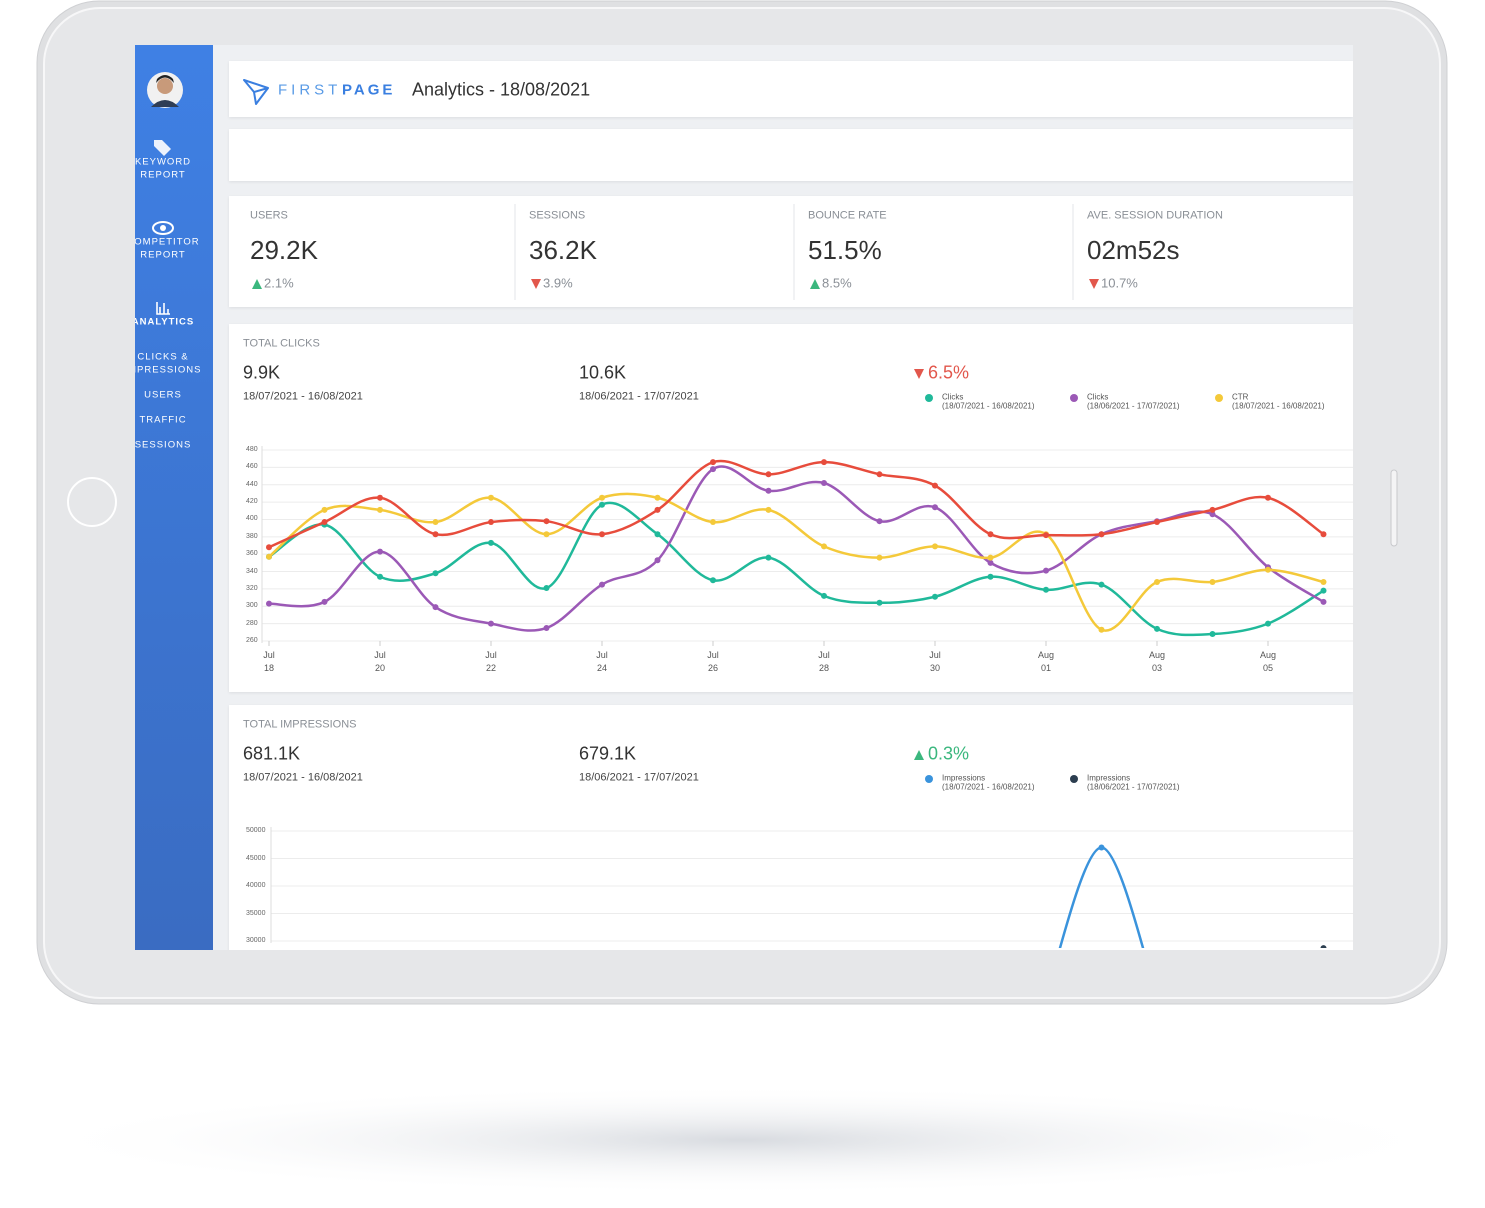  I want to click on eye-pupil, so click(163, 228).